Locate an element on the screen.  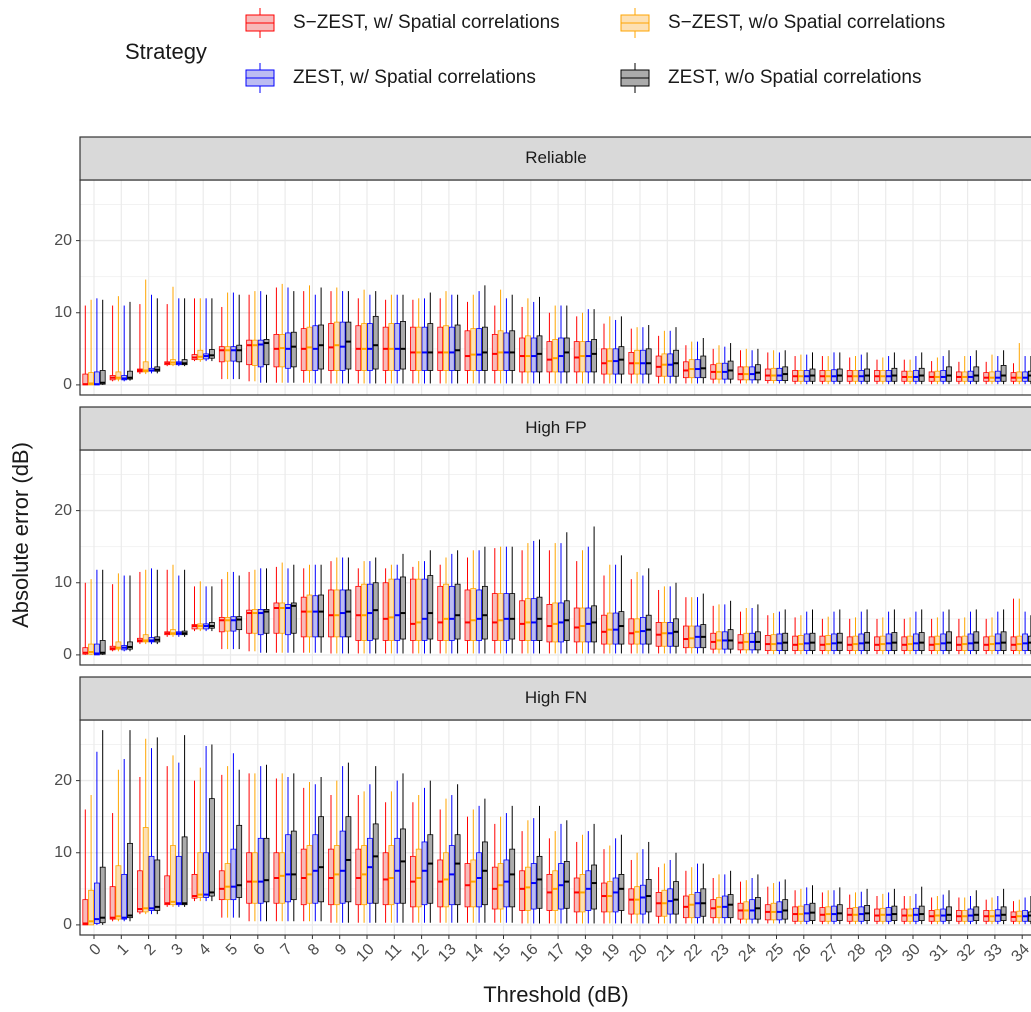
x-tick-label: 26 is located at coordinates (802, 953).